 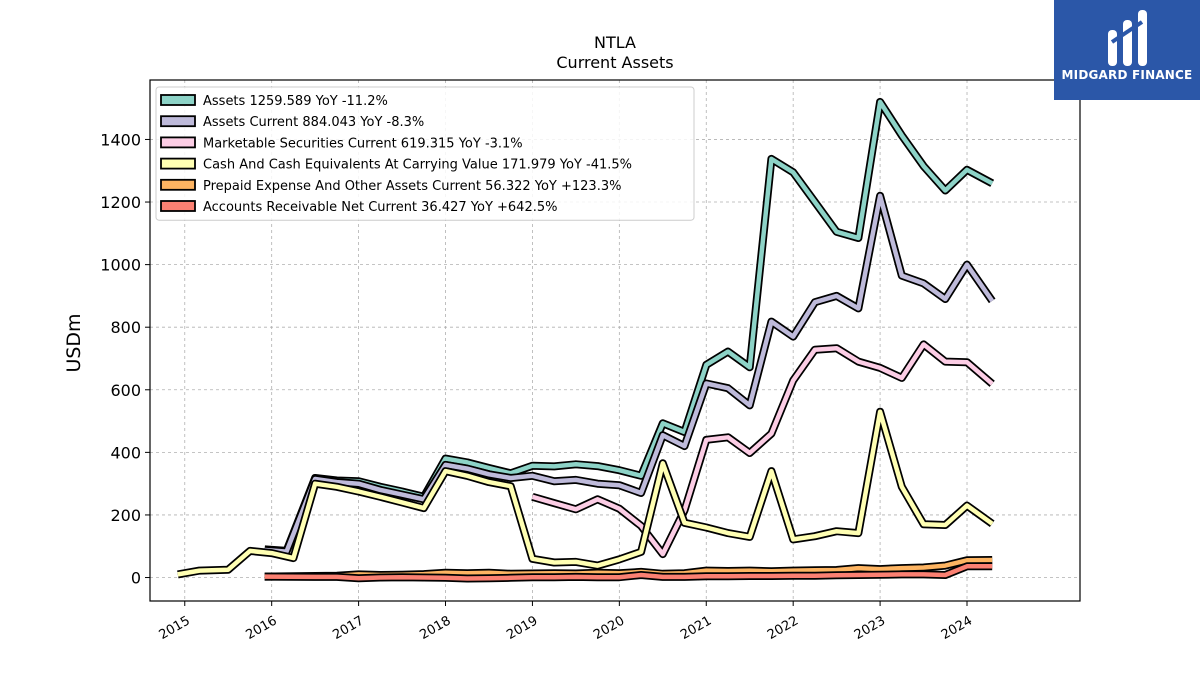 What do you see at coordinates (262, 628) in the screenshot?
I see `x-tick-label: 2016` at bounding box center [262, 628].